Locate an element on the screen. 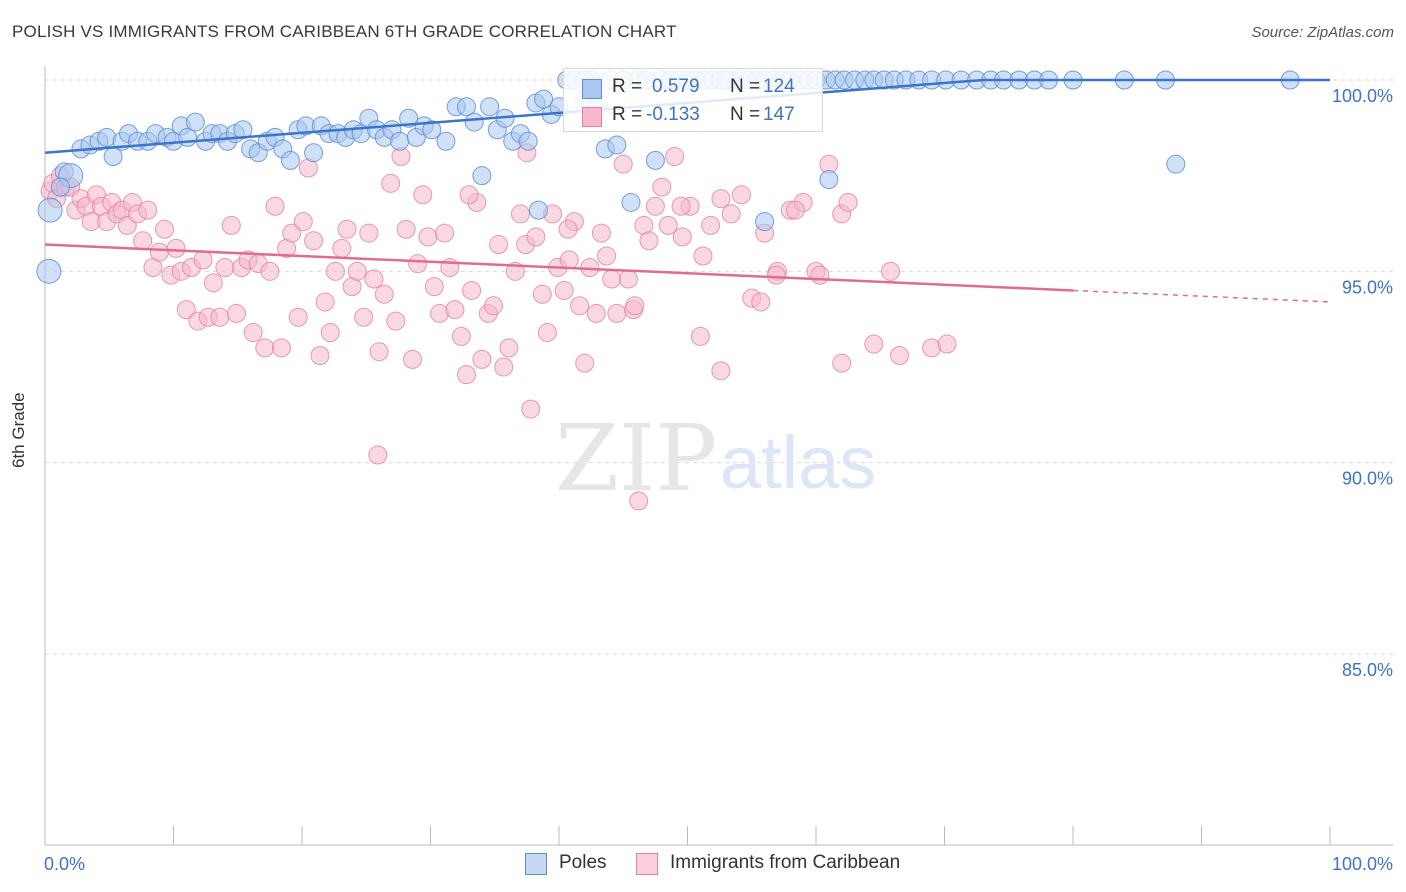  source-label: Source: ZipAtlas.com is located at coordinates (1322, 32).